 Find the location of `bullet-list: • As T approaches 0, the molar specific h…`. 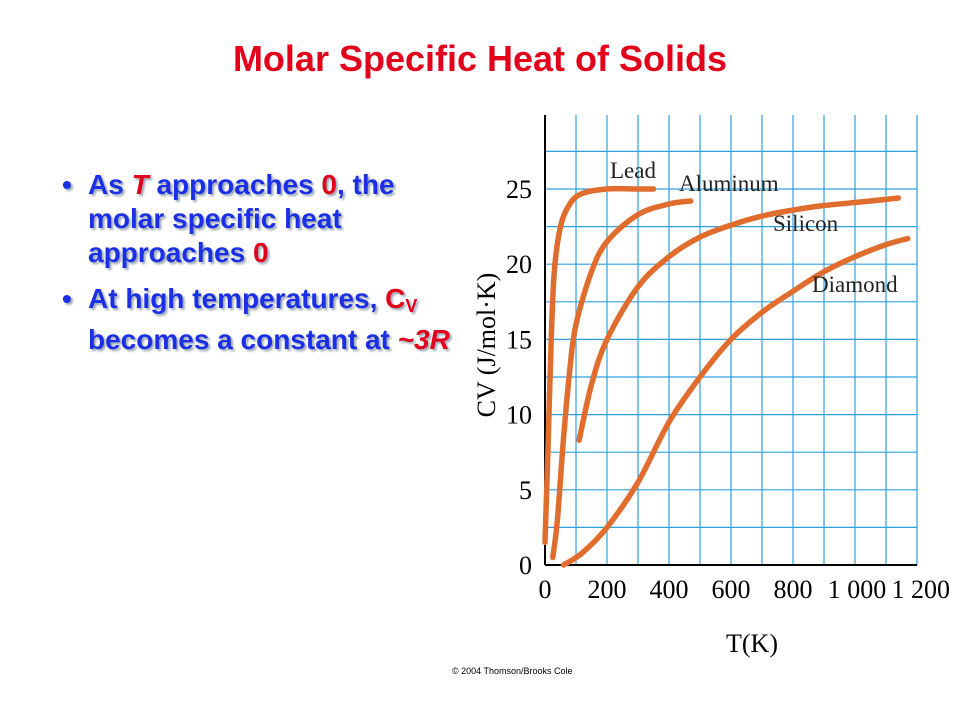

bullet-list: • As T approaches 0, the molar specific h… is located at coordinates (262, 268).